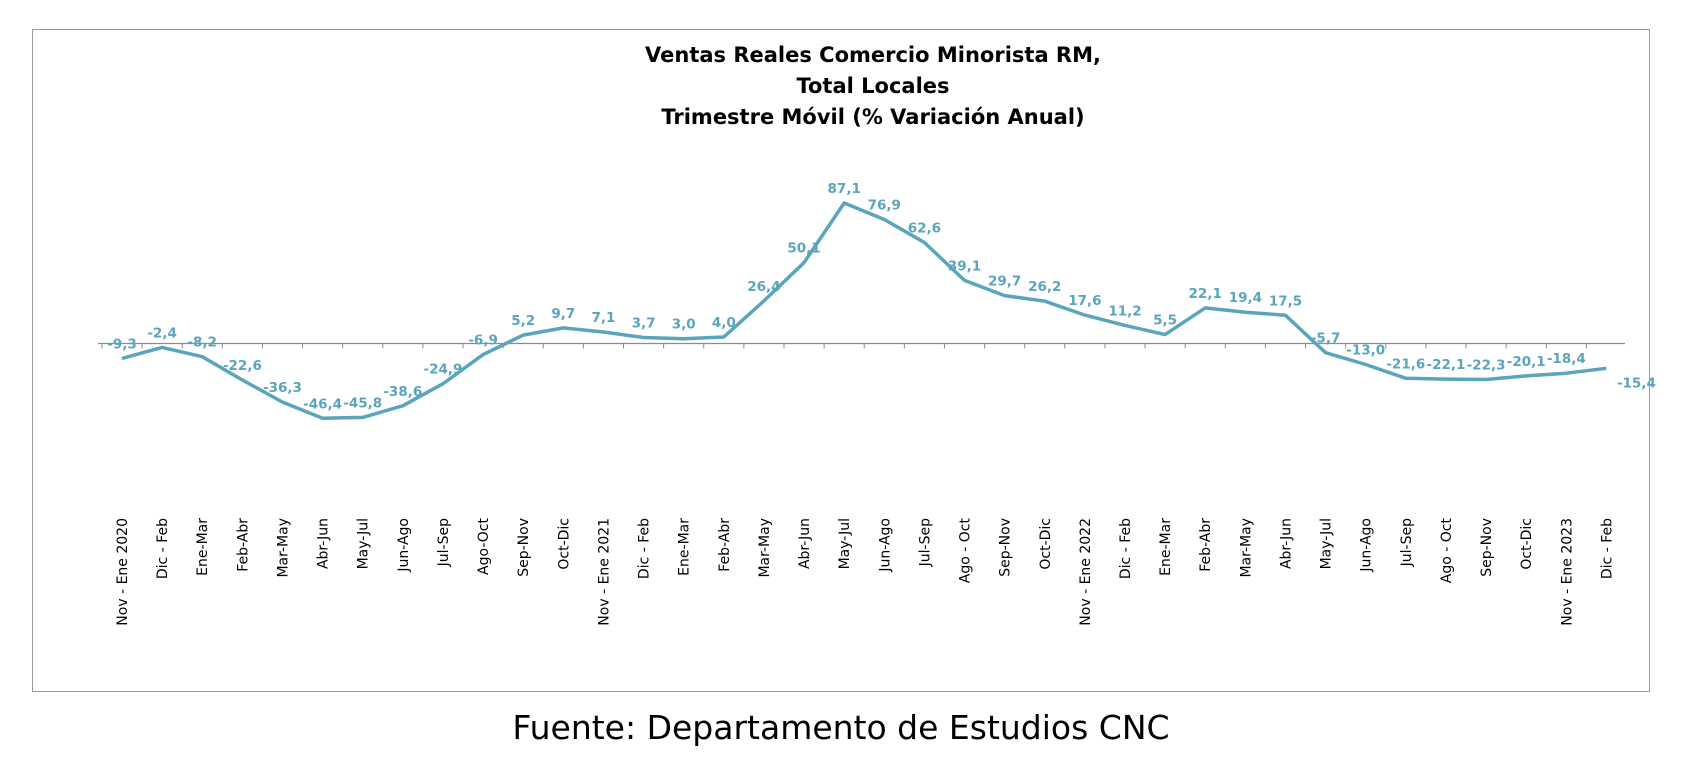 This screenshot has width=1682, height=760. Describe the element at coordinates (483, 341) in the screenshot. I see `data-label: -6,9` at that location.